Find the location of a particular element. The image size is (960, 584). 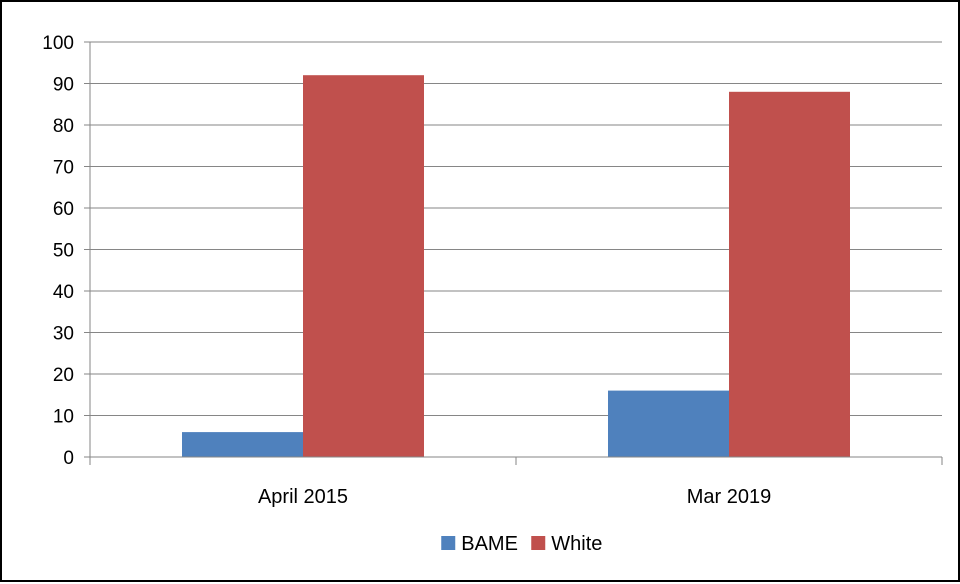

legend-label-white: White is located at coordinates (576, 544).